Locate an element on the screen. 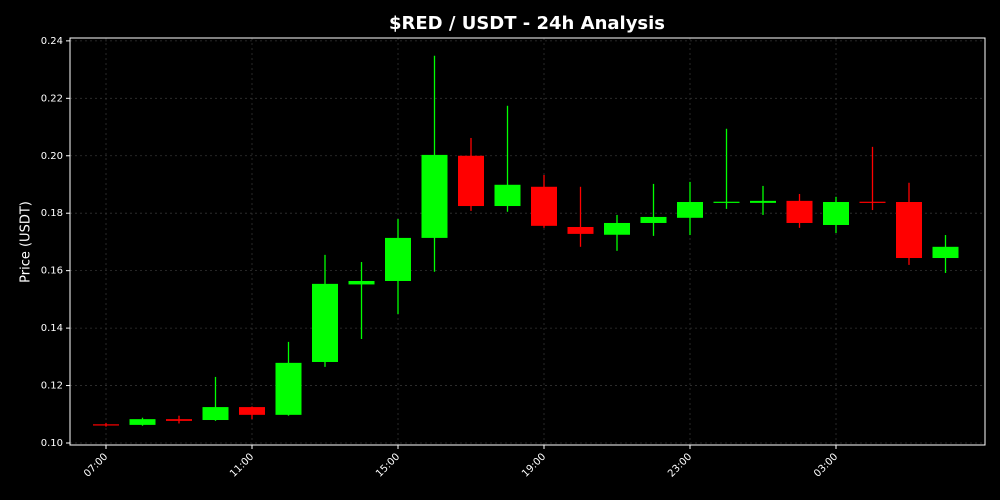  y-tick-label: 0.22 is located at coordinates (52, 98).